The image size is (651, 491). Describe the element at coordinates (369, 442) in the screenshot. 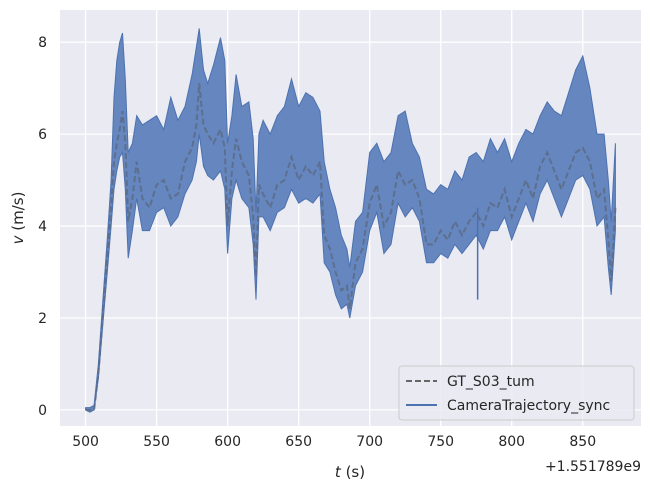

I see `x-tick-label: 700` at that location.